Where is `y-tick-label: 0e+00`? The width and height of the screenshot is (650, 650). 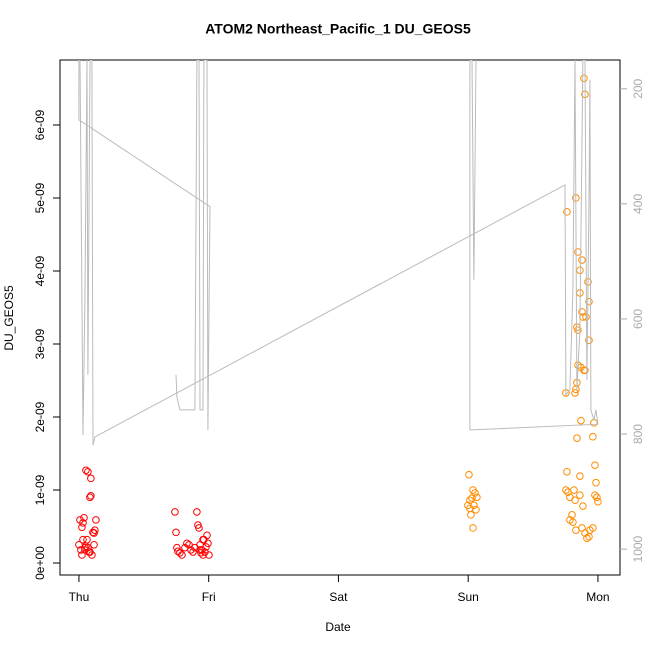
y-tick-label: 0e+00 is located at coordinates (40, 563).